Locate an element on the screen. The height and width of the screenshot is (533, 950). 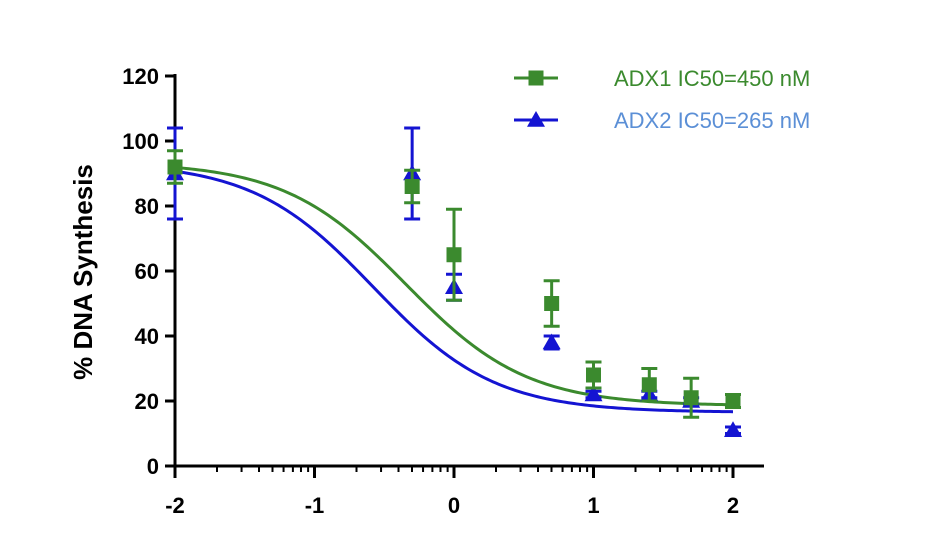
x-tick-label: 0 is located at coordinates (454, 505).